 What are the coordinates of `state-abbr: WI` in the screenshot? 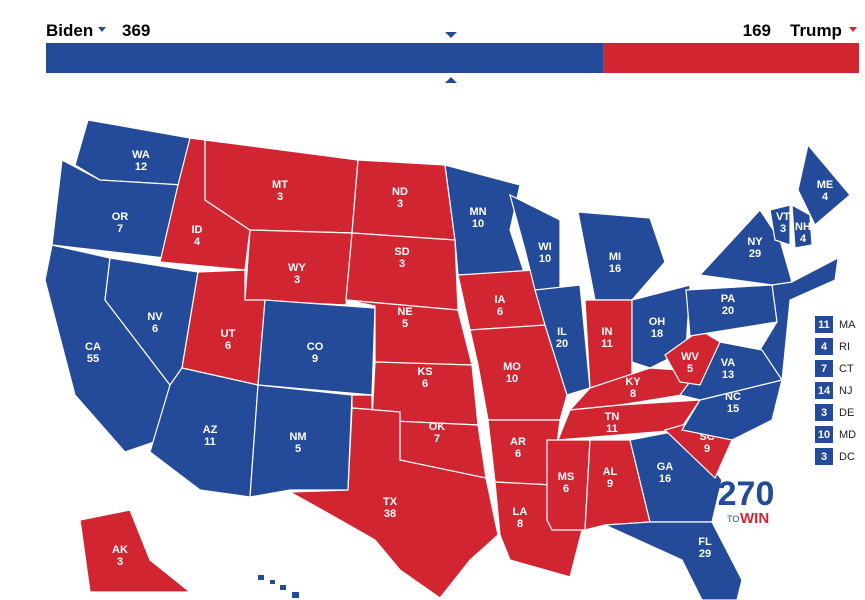 It's located at (544, 247).